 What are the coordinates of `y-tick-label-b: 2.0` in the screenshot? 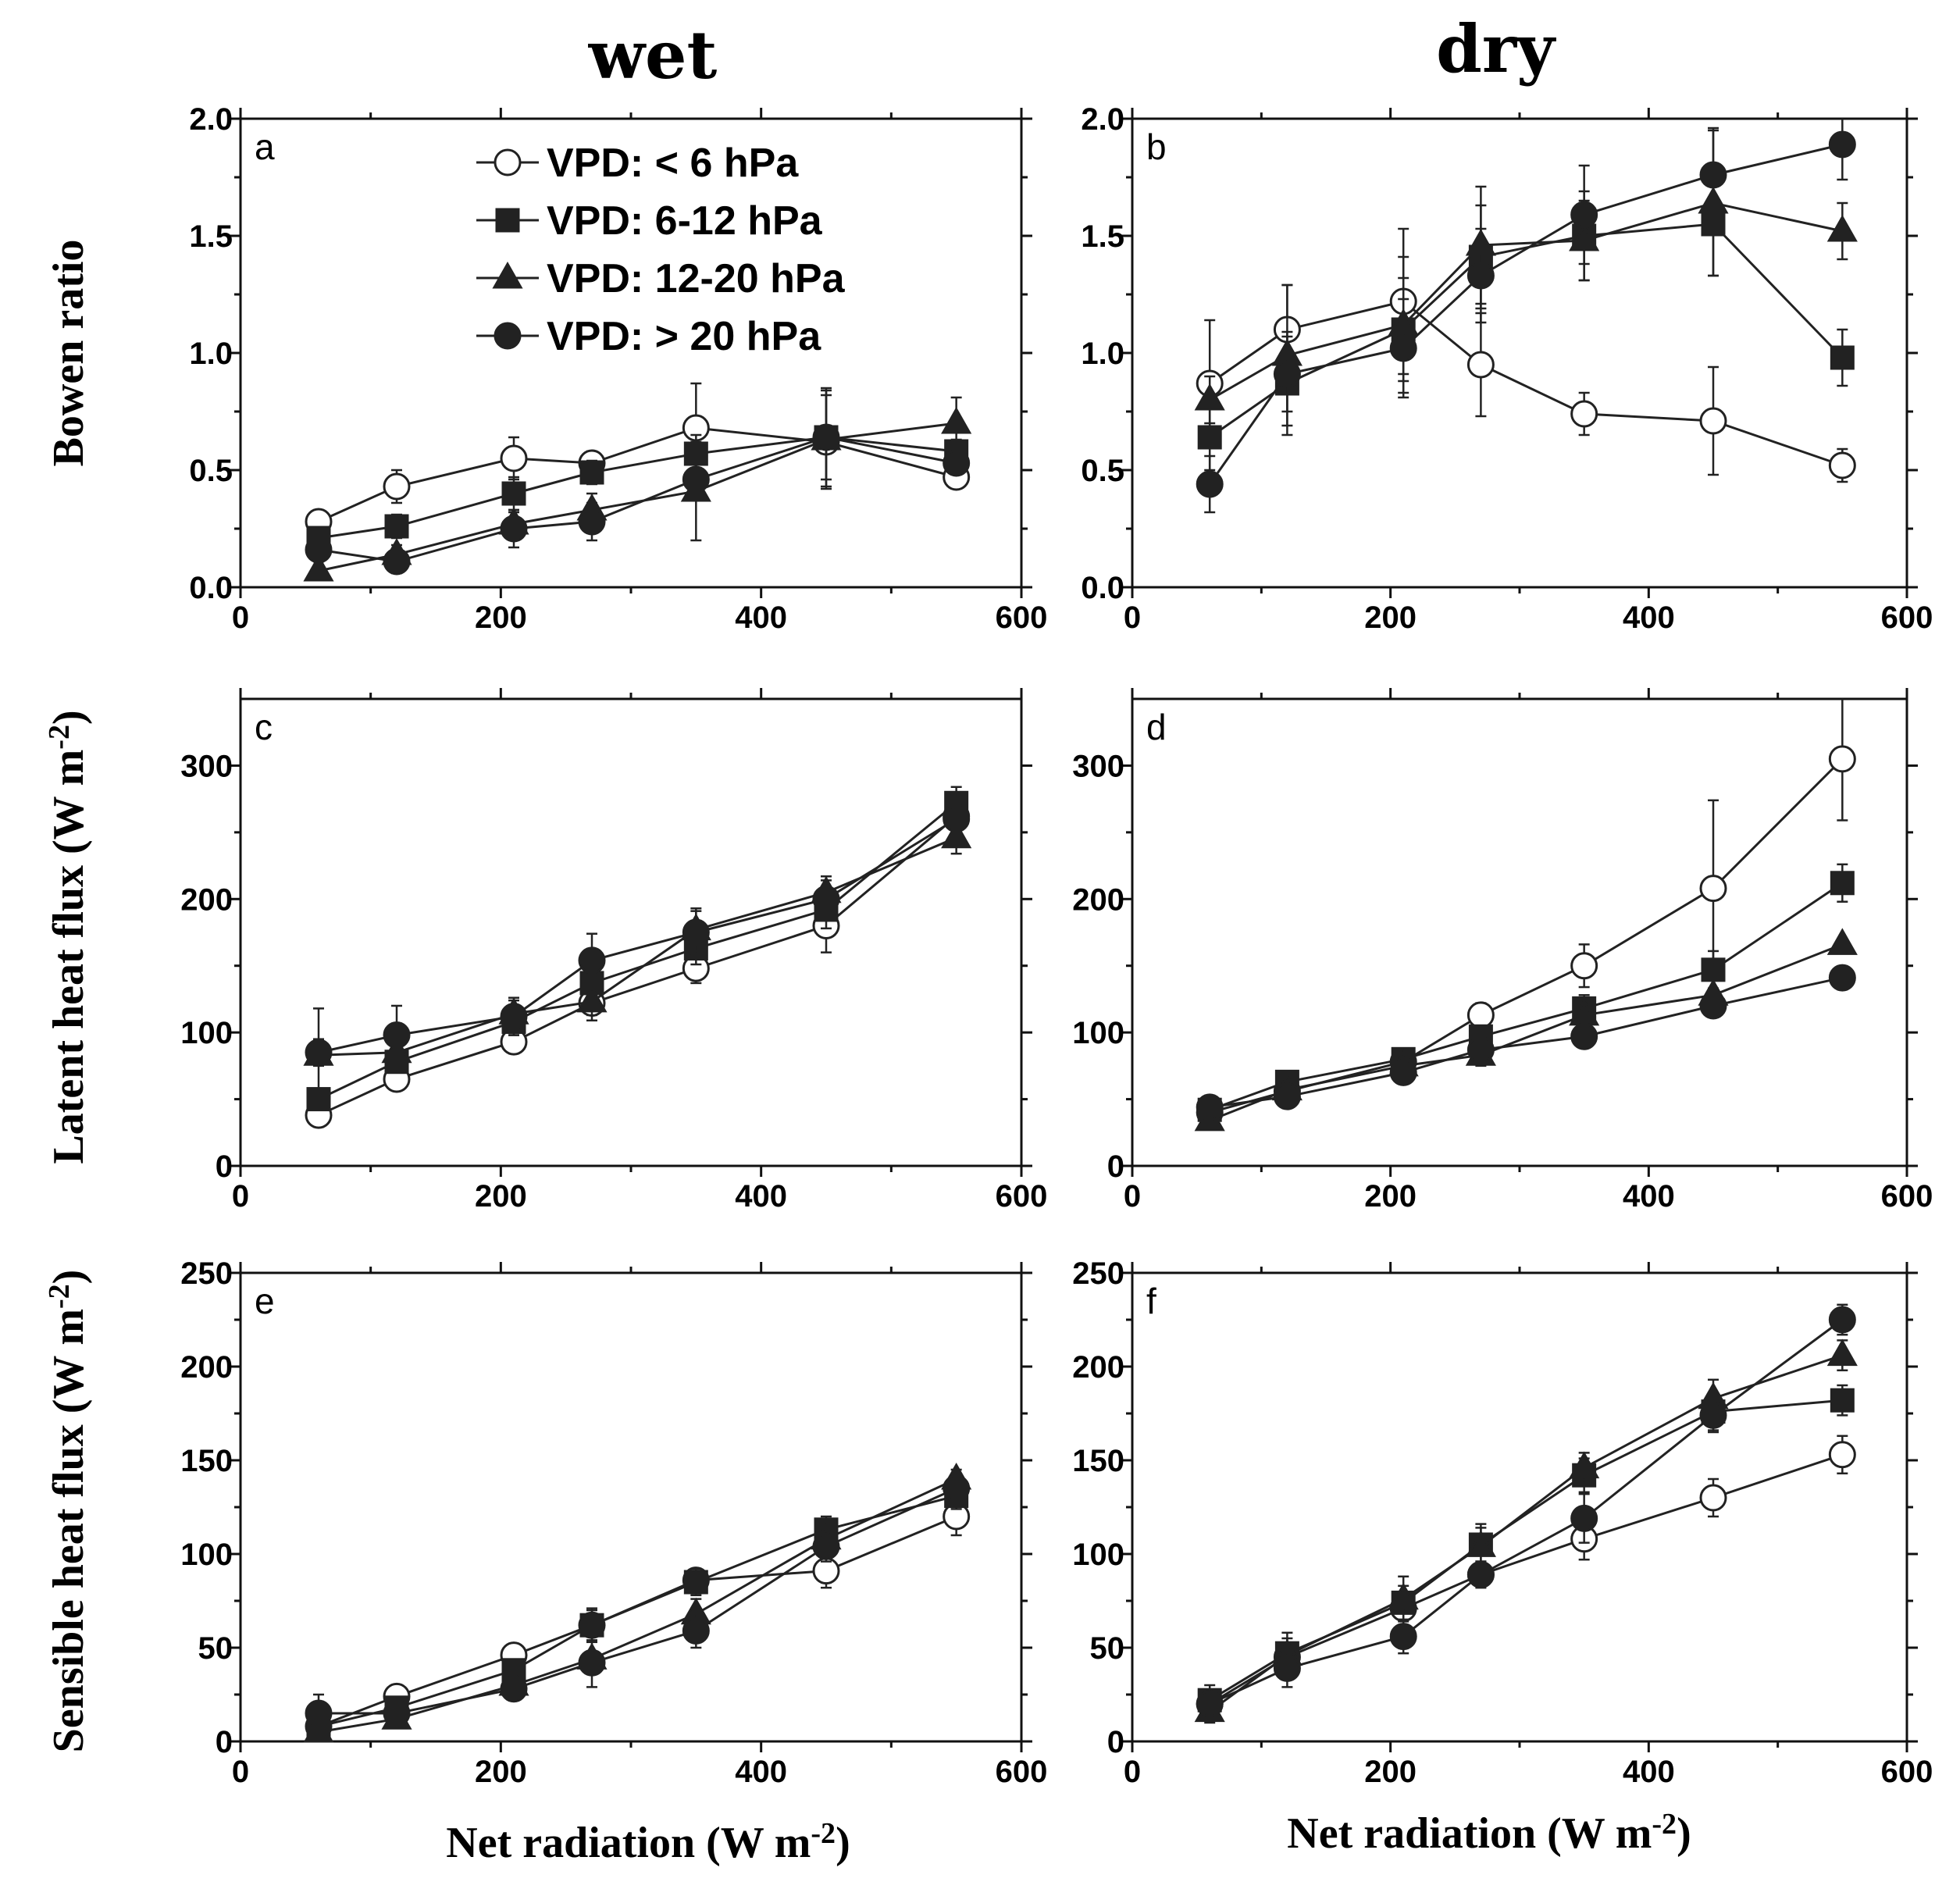 It's located at (1102, 120).